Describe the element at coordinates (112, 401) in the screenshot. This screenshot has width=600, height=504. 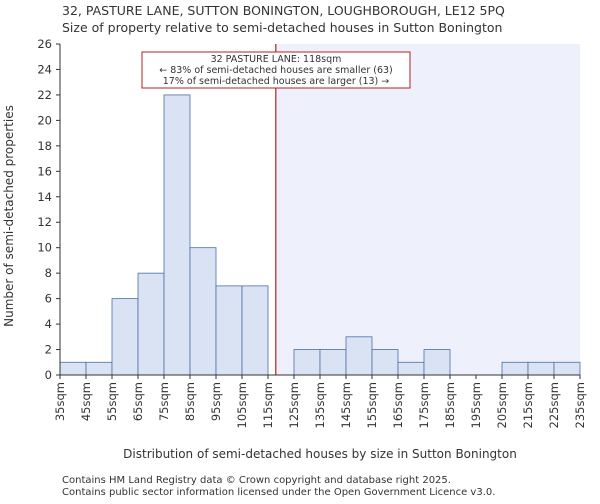
I see `x-tick-label-55sqm: 55sqm` at that location.